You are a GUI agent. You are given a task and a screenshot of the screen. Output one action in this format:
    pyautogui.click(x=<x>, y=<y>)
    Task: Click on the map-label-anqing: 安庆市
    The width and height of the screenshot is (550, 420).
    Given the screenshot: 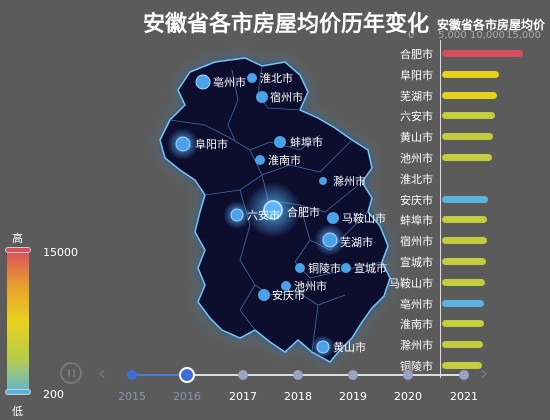 What is the action you would take?
    pyautogui.click(x=288, y=295)
    